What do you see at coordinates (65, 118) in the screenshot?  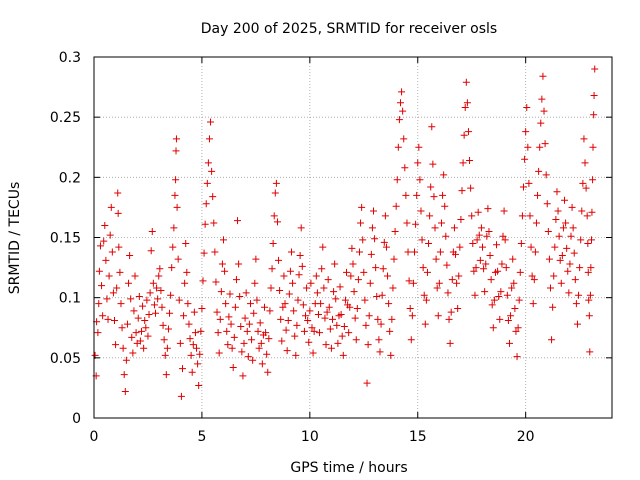 I see `y-tick-label: 0.25` at bounding box center [65, 118].